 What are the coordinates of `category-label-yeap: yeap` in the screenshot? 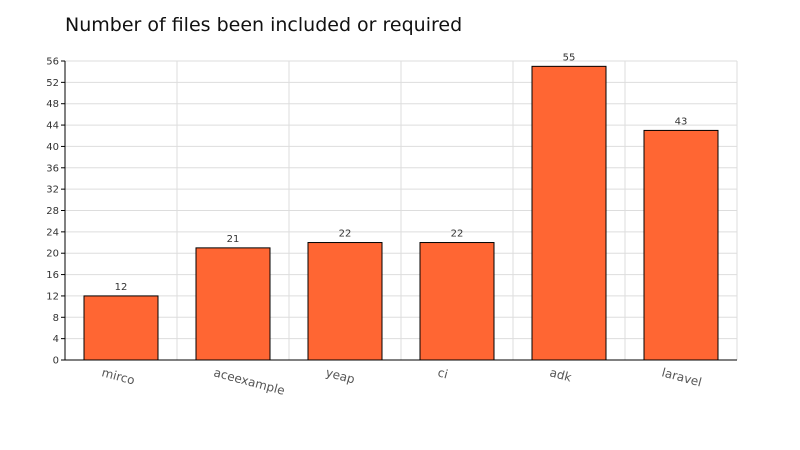 It's located at (340, 375).